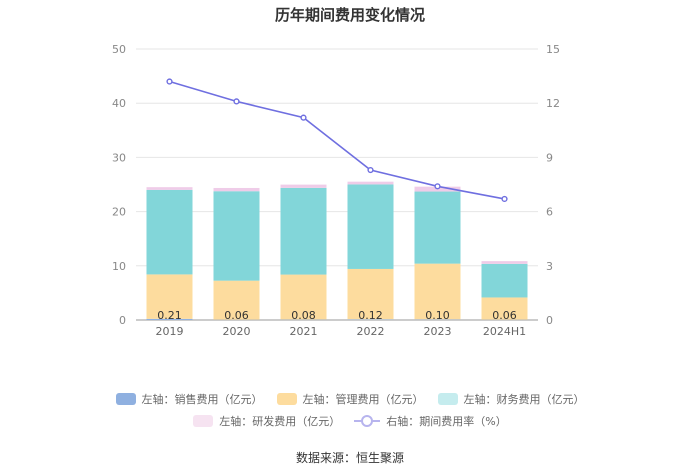 Image resolution: width=700 pixels, height=473 pixels. Describe the element at coordinates (119, 266) in the screenshot. I see `y-left-tick-label: 10` at that location.